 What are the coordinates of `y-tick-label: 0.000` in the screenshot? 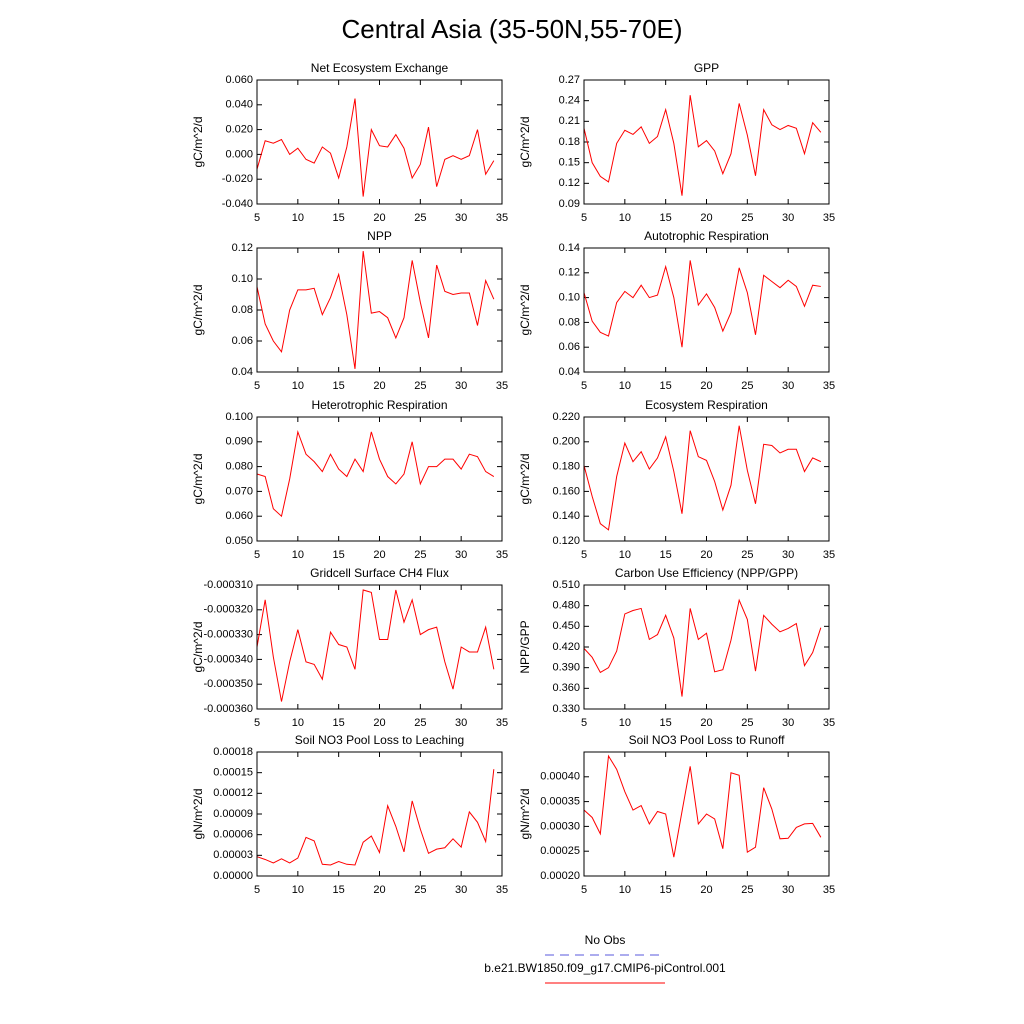 It's located at (239, 154).